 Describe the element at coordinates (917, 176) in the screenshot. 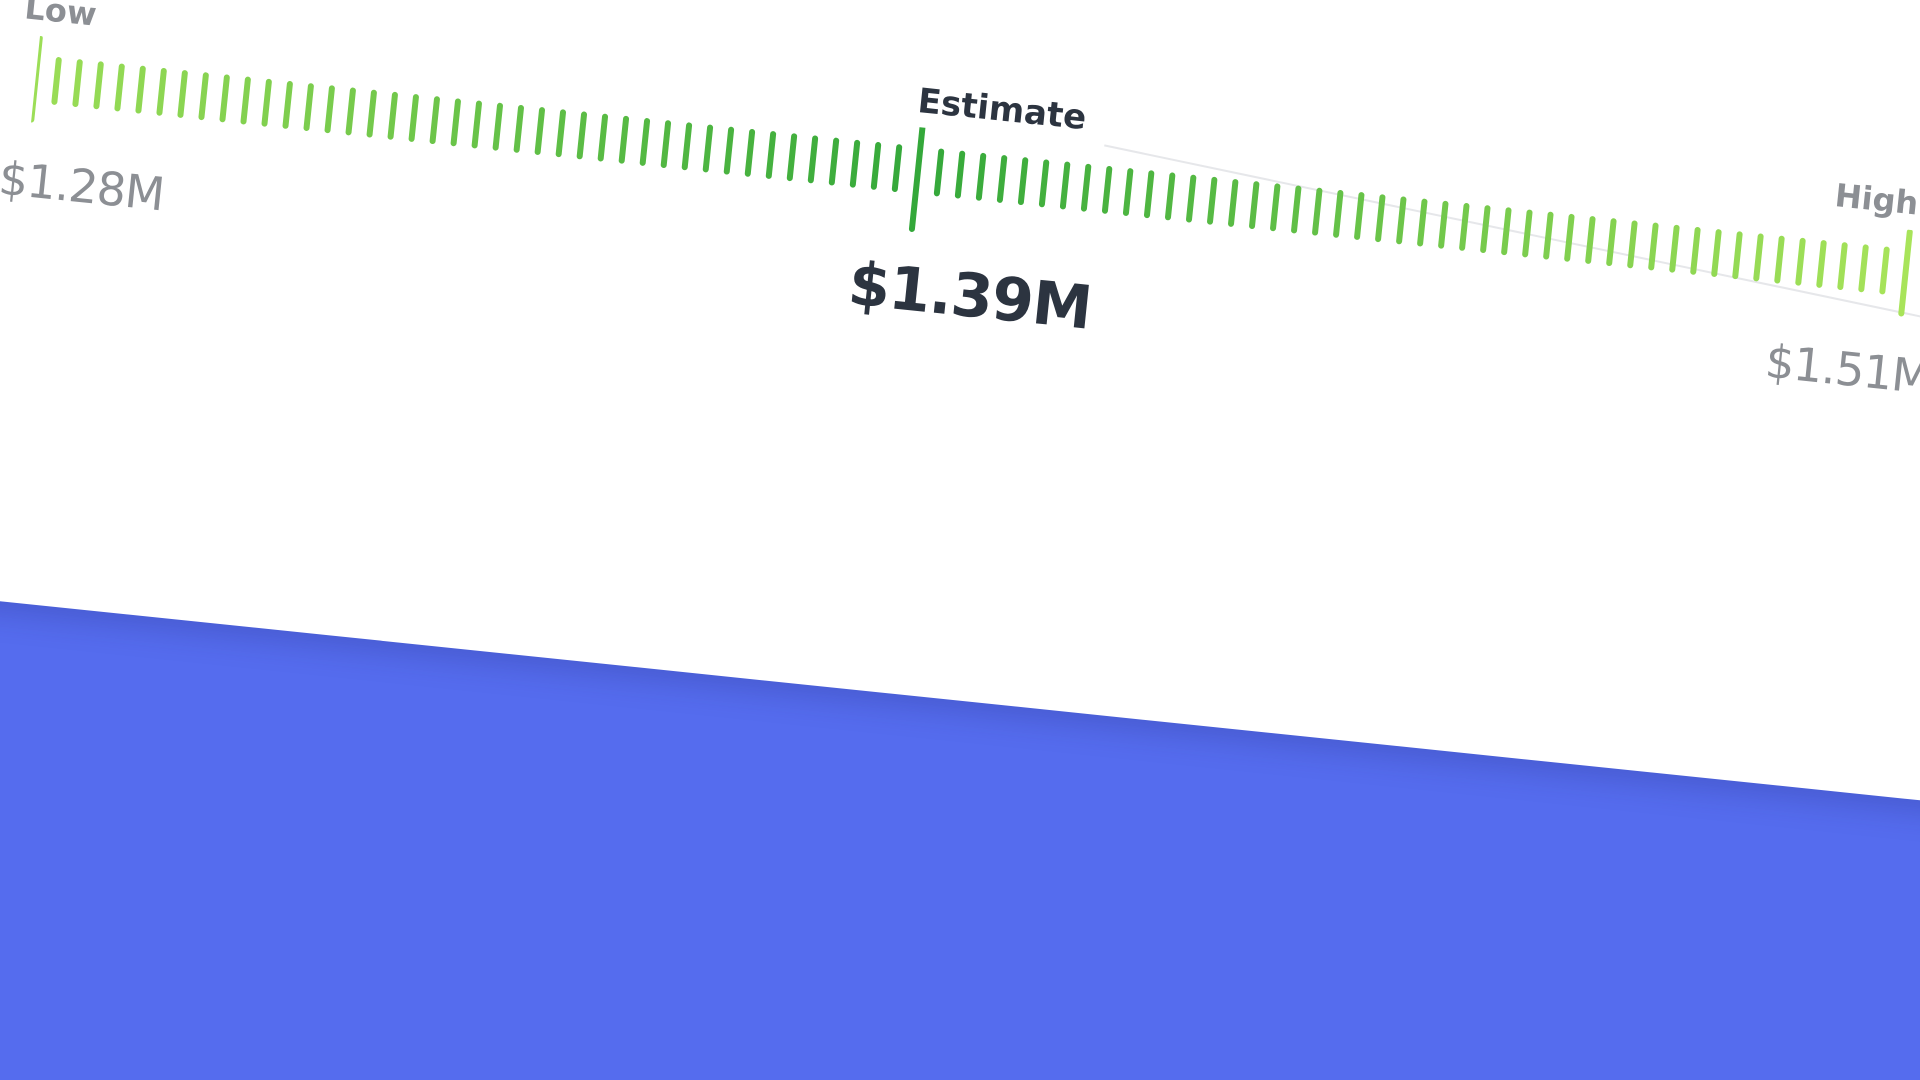

I see `estimate-marker-tick` at that location.